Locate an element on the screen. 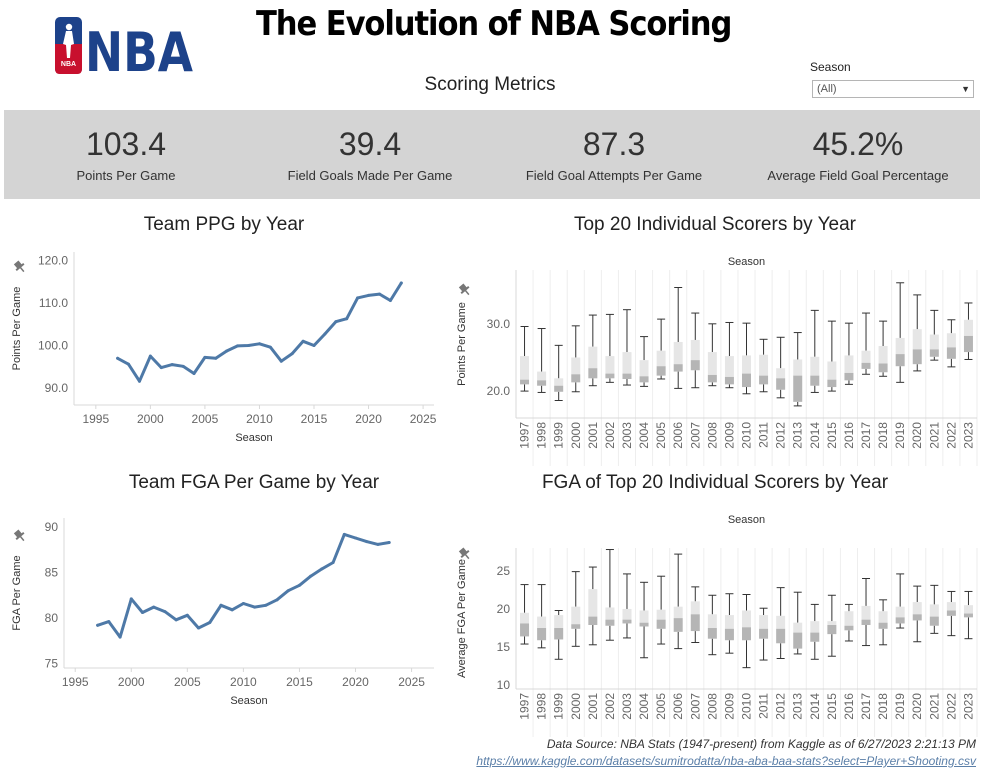 The image size is (982, 780). x-tick-label: 2012 is located at coordinates (781, 435).